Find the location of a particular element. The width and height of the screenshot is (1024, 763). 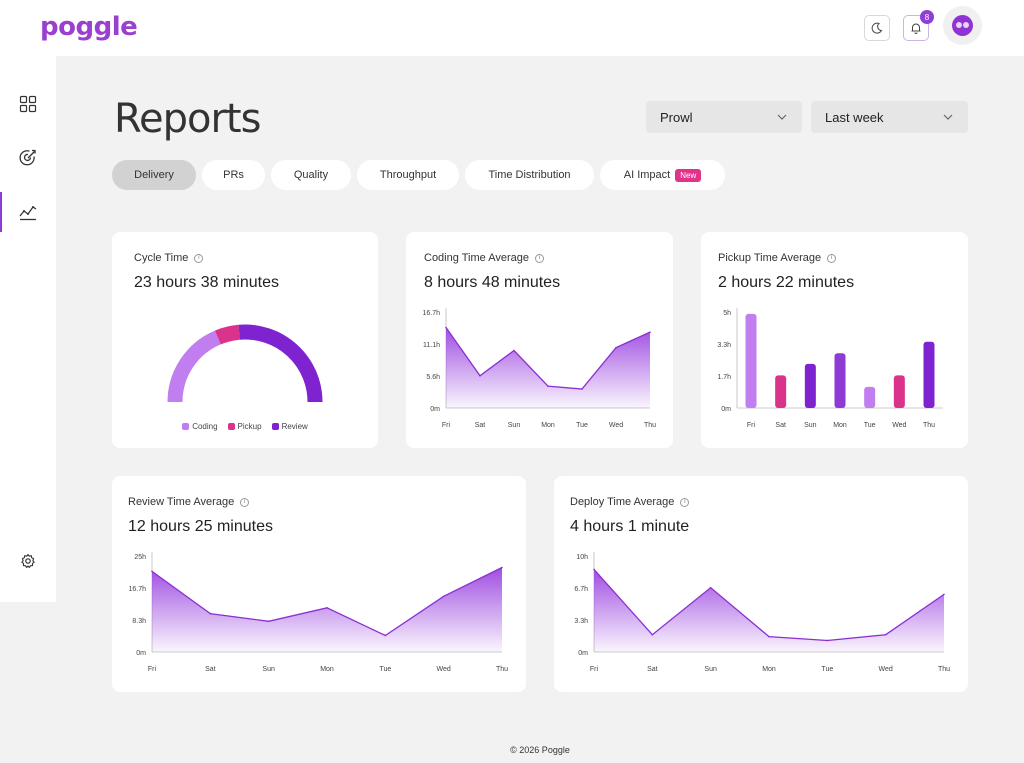

team-select: Prowl is located at coordinates (724, 117).